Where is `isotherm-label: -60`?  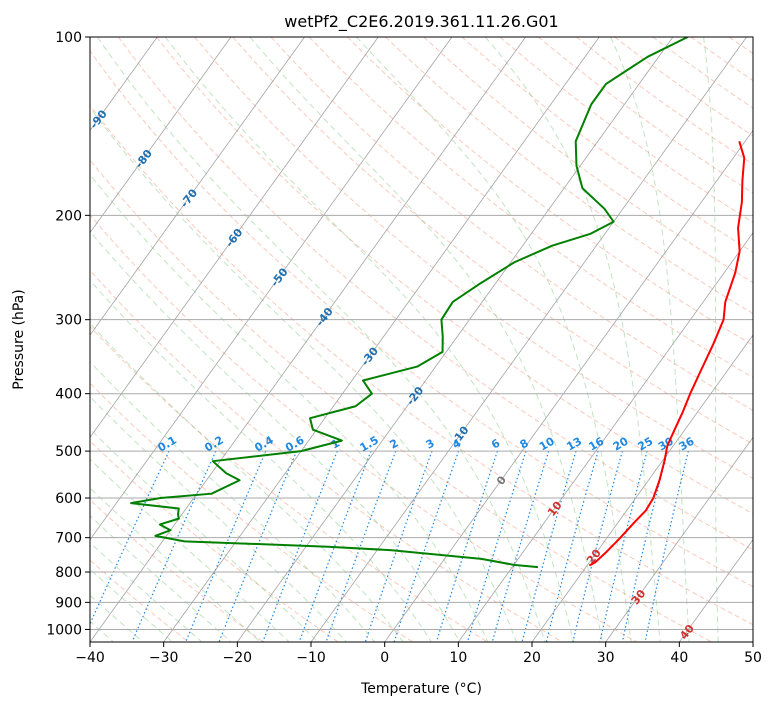 isotherm-label: -60 is located at coordinates (234, 238).